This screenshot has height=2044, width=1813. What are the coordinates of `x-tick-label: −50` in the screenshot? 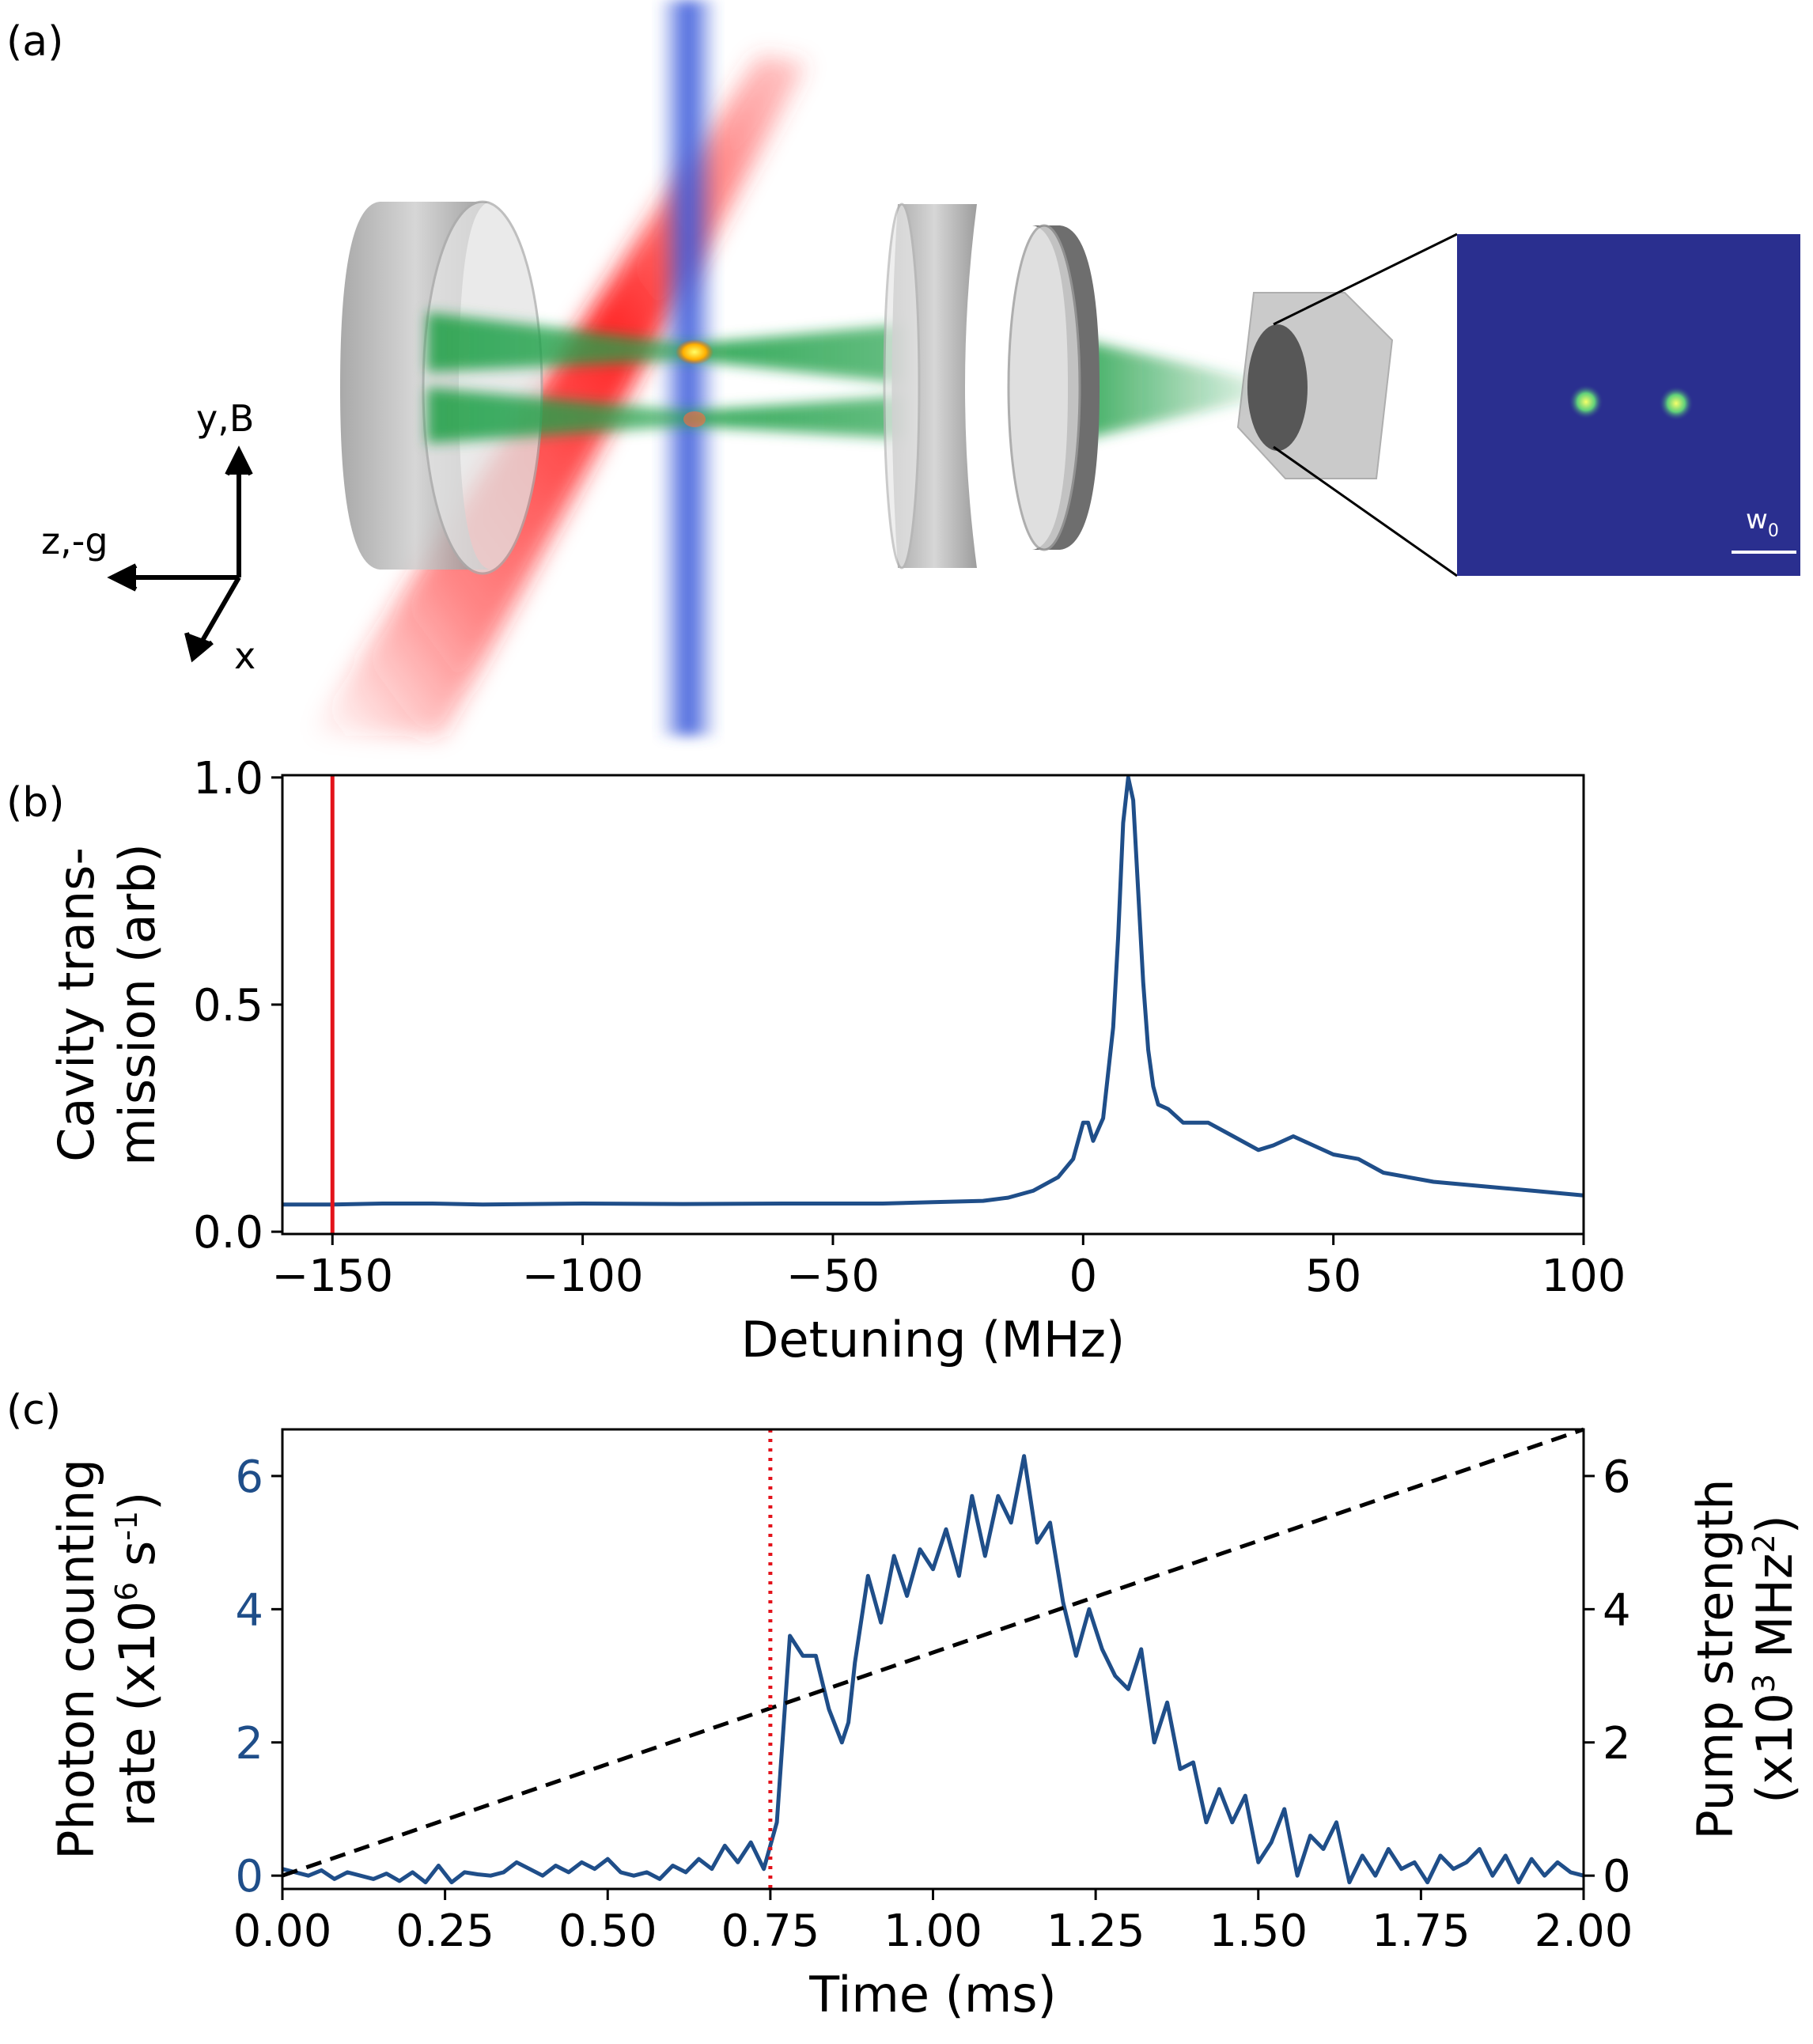 It's located at (833, 1276).